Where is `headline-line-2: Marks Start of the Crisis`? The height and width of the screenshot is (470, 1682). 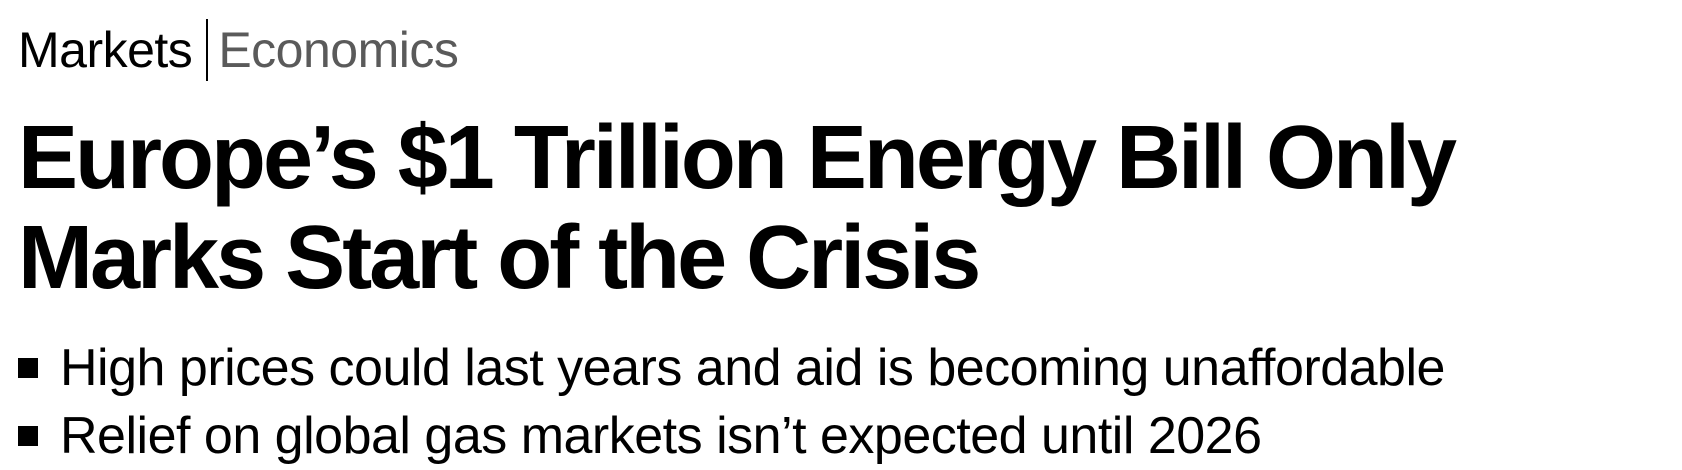 headline-line-2: Marks Start of the Crisis is located at coordinates (499, 258).